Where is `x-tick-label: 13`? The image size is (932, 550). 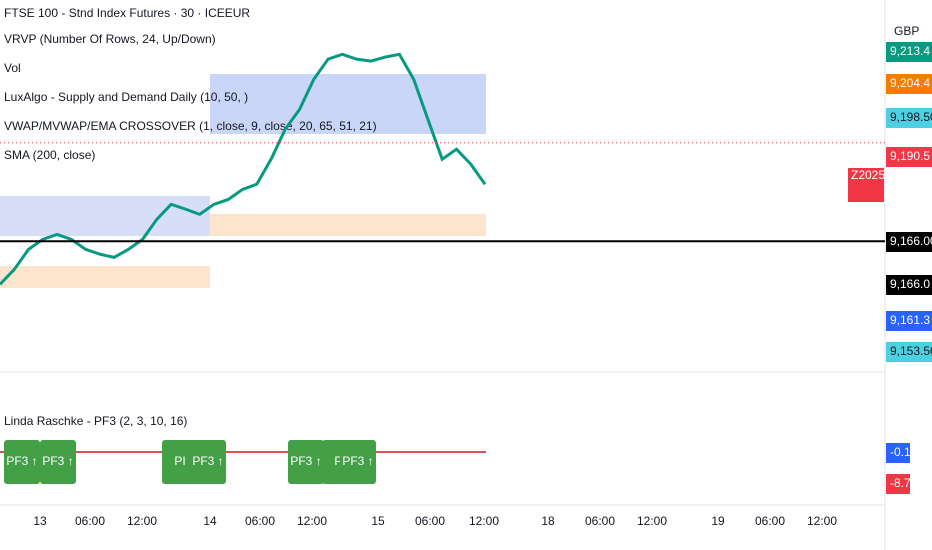 x-tick-label: 13 is located at coordinates (40, 521).